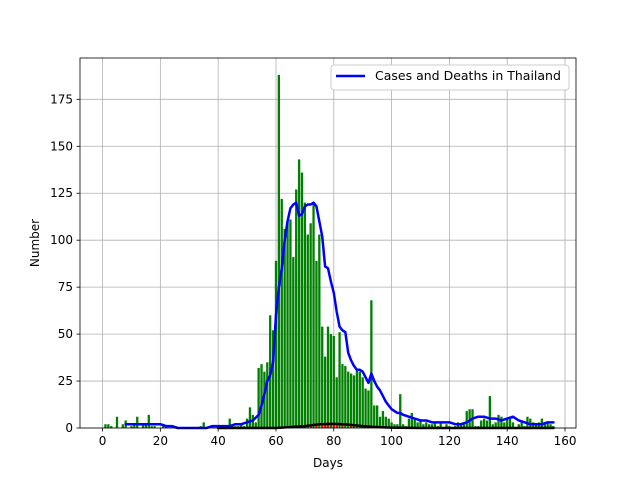 This screenshot has width=640, height=480. Describe the element at coordinates (565, 441) in the screenshot. I see `x-tick-label: 160` at that location.